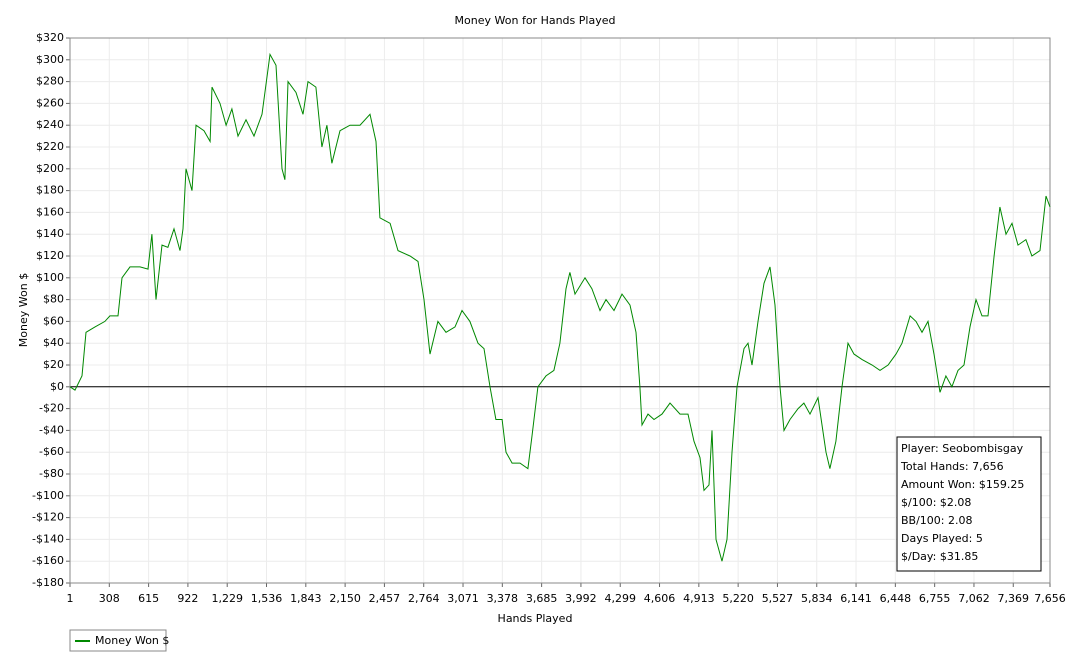  What do you see at coordinates (70, 598) in the screenshot?
I see `x-tick-label: 1` at bounding box center [70, 598].